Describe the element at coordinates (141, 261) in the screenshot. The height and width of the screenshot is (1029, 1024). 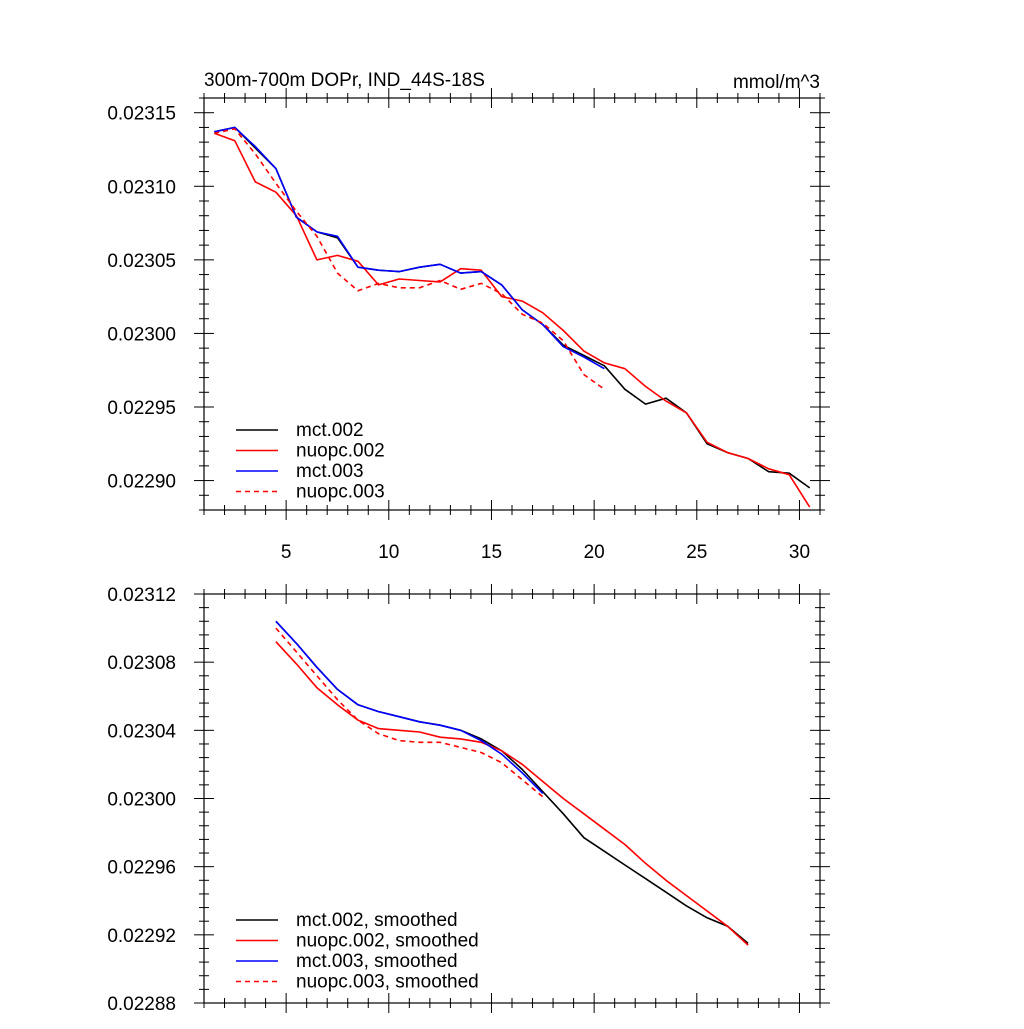
I see `y-tick-label: 0.02305` at that location.